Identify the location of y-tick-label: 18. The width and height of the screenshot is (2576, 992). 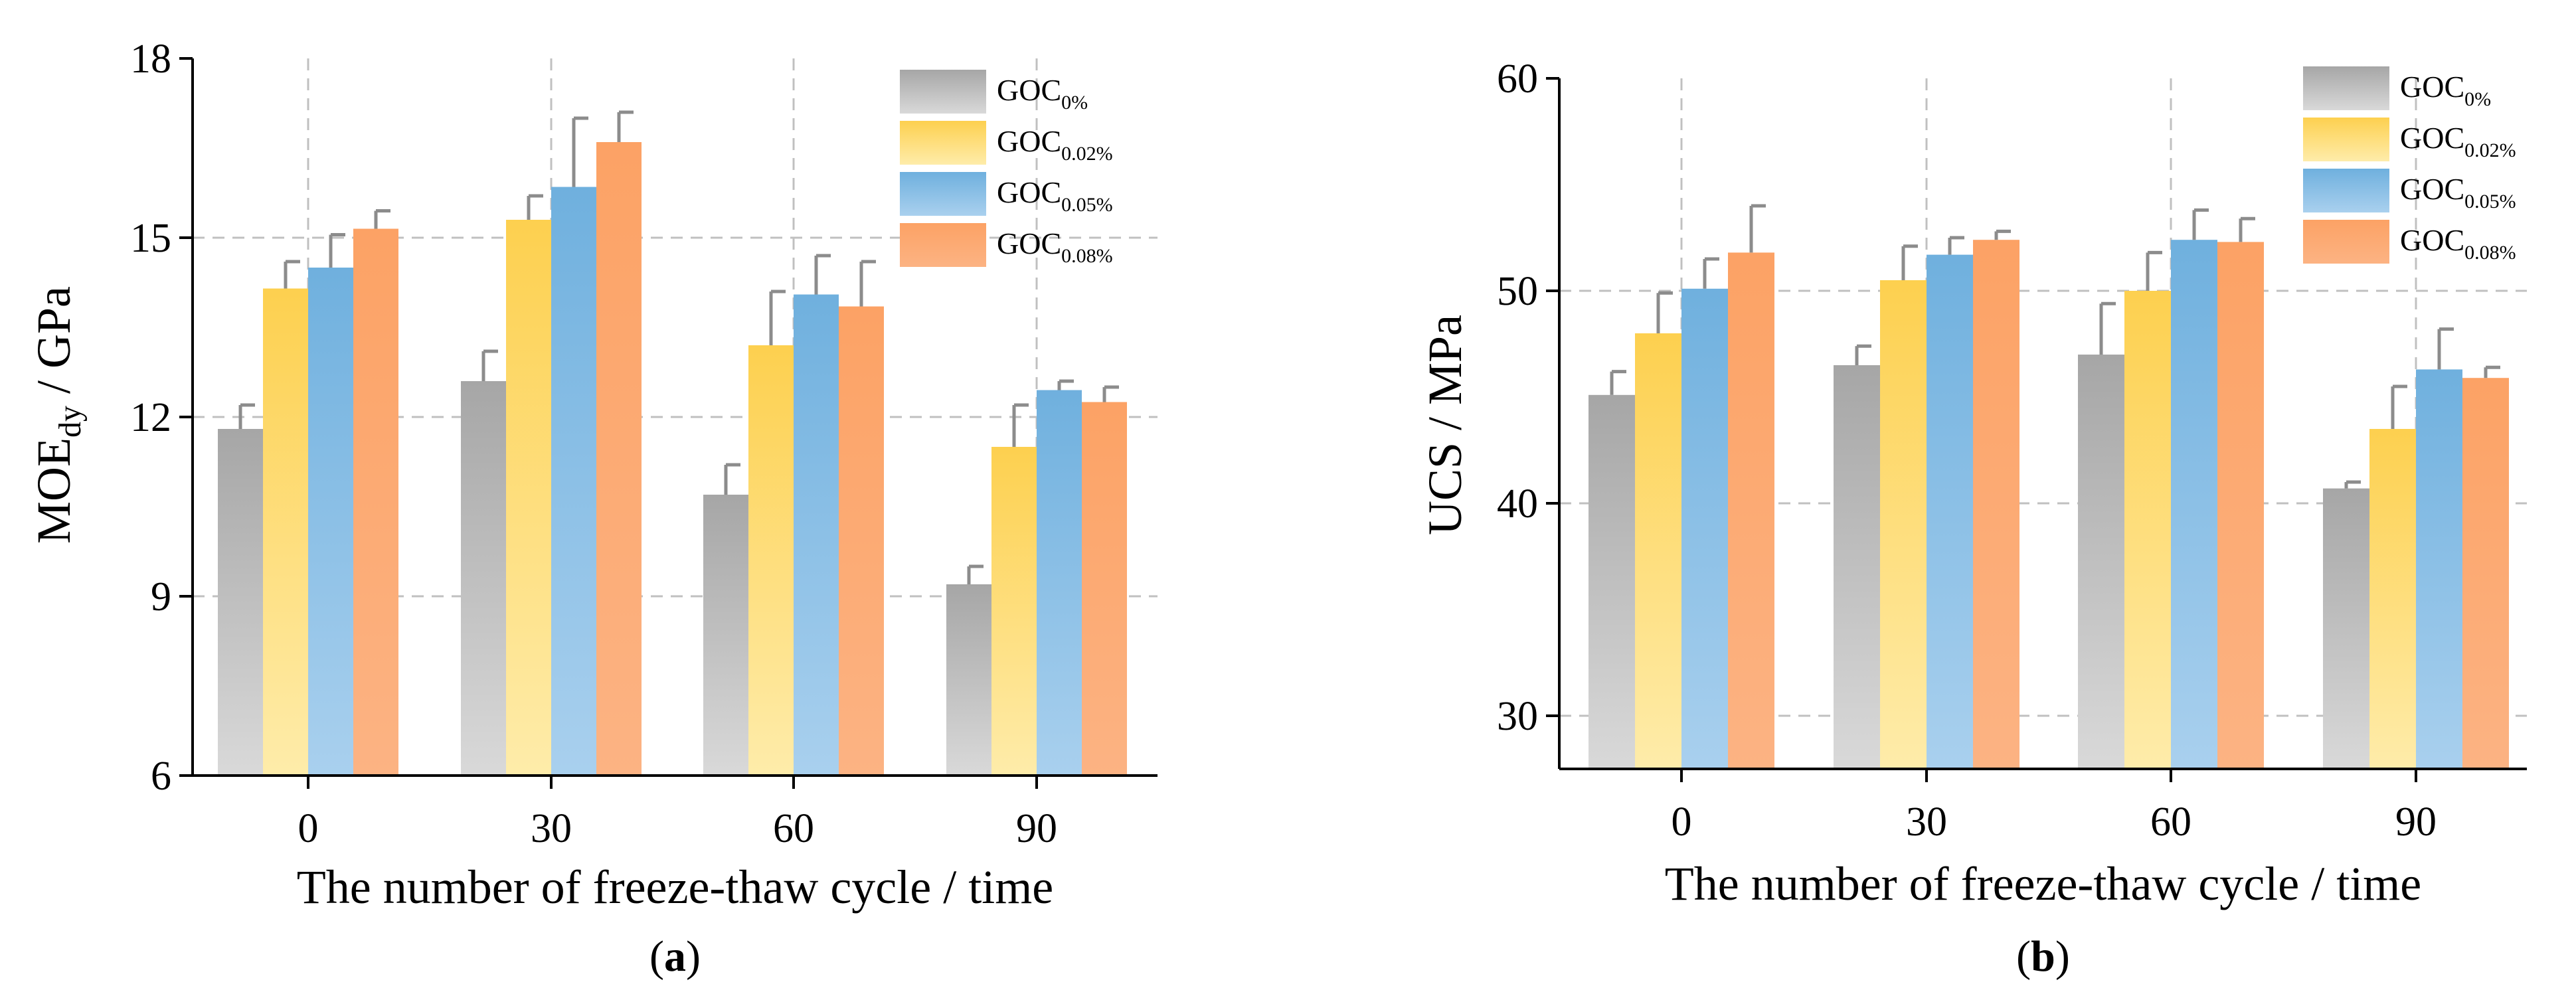
(150, 59).